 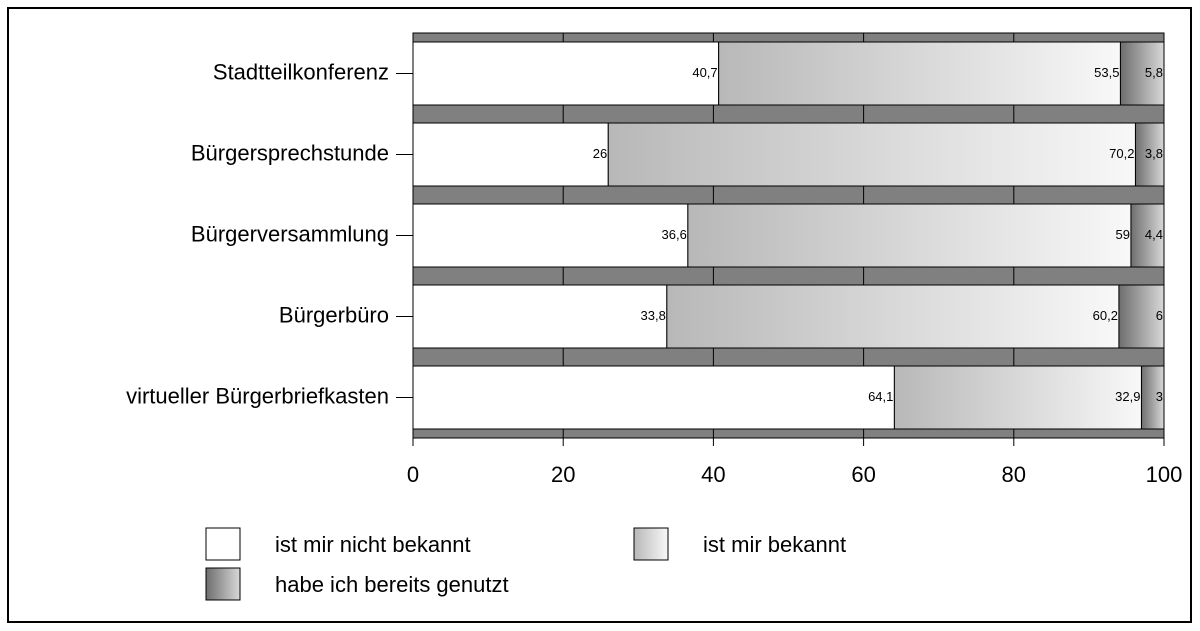 What do you see at coordinates (1154, 153) in the screenshot?
I see `value-label: 3,8` at bounding box center [1154, 153].